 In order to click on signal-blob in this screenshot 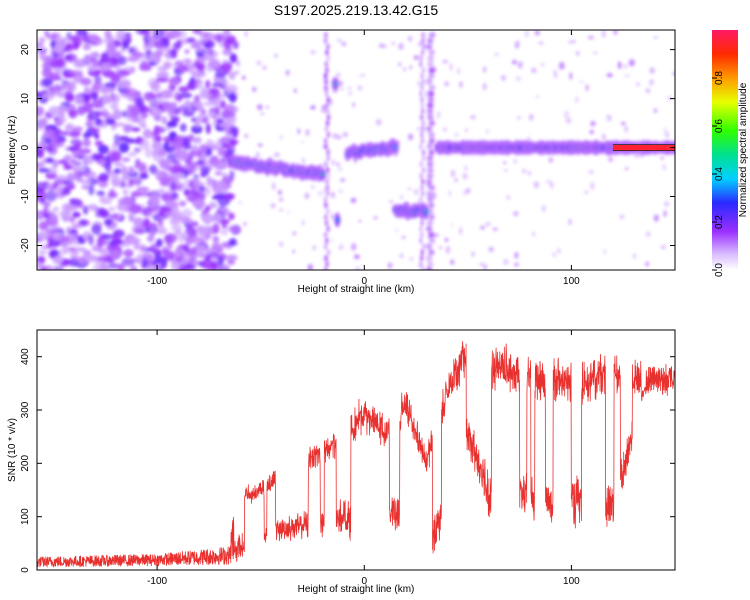, I will do `click(337, 220)`.